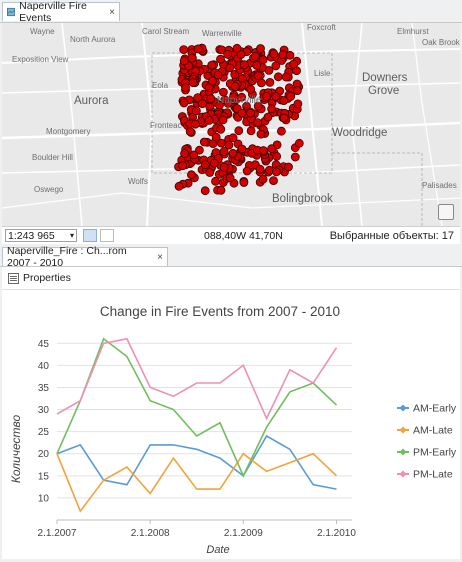 The height and width of the screenshot is (562, 462). Describe the element at coordinates (107, 235) in the screenshot. I see `snapping-icon` at that location.